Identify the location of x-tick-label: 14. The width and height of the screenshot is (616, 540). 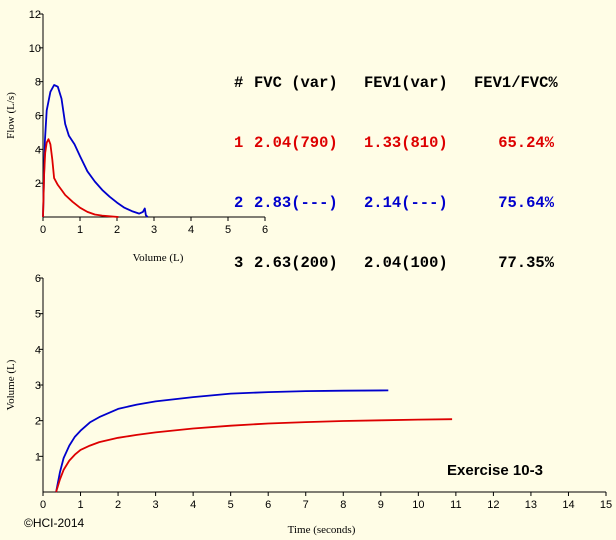
(568, 505).